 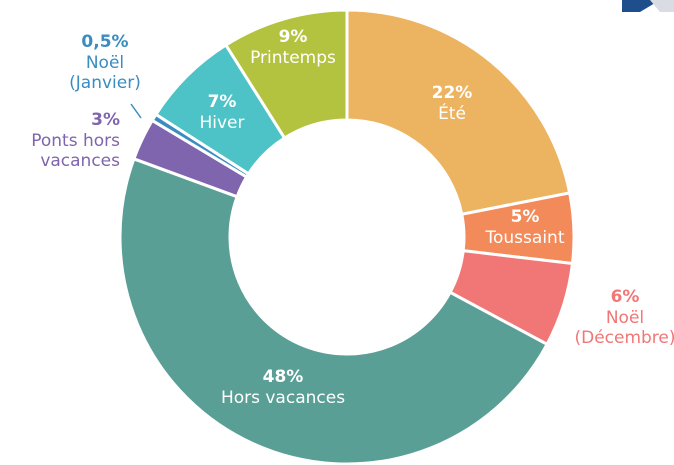 I want to click on value-label: 48%, so click(x=283, y=377).